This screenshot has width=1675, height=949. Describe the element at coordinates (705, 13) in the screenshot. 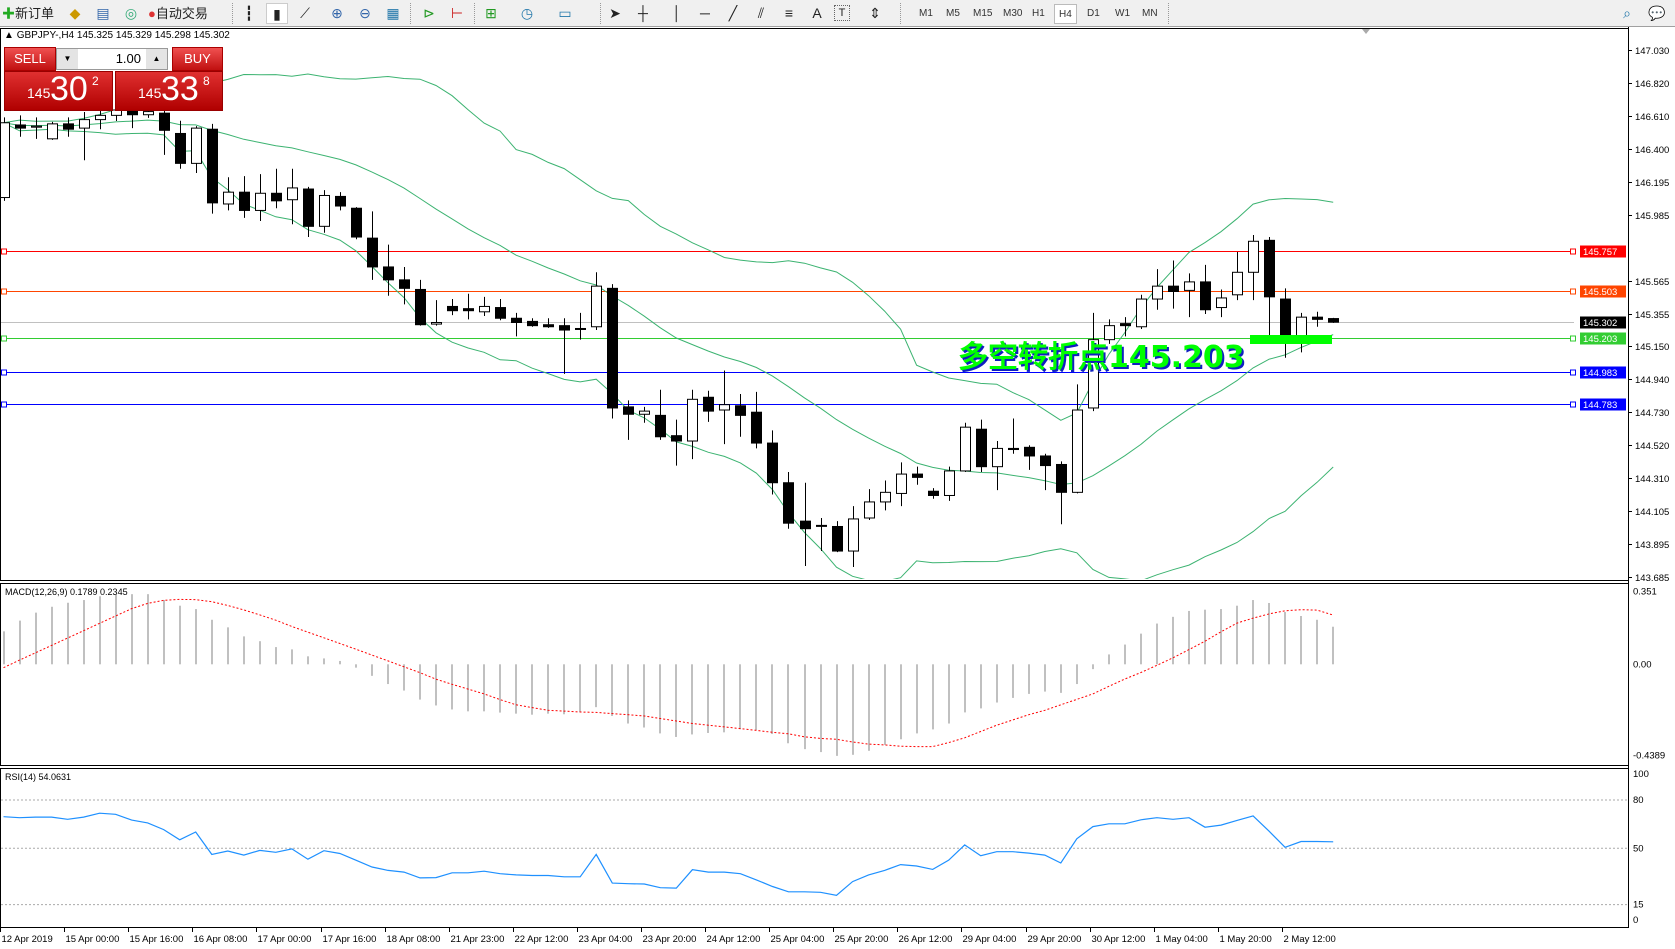

I see `horizontal-line-icon: ─` at that location.